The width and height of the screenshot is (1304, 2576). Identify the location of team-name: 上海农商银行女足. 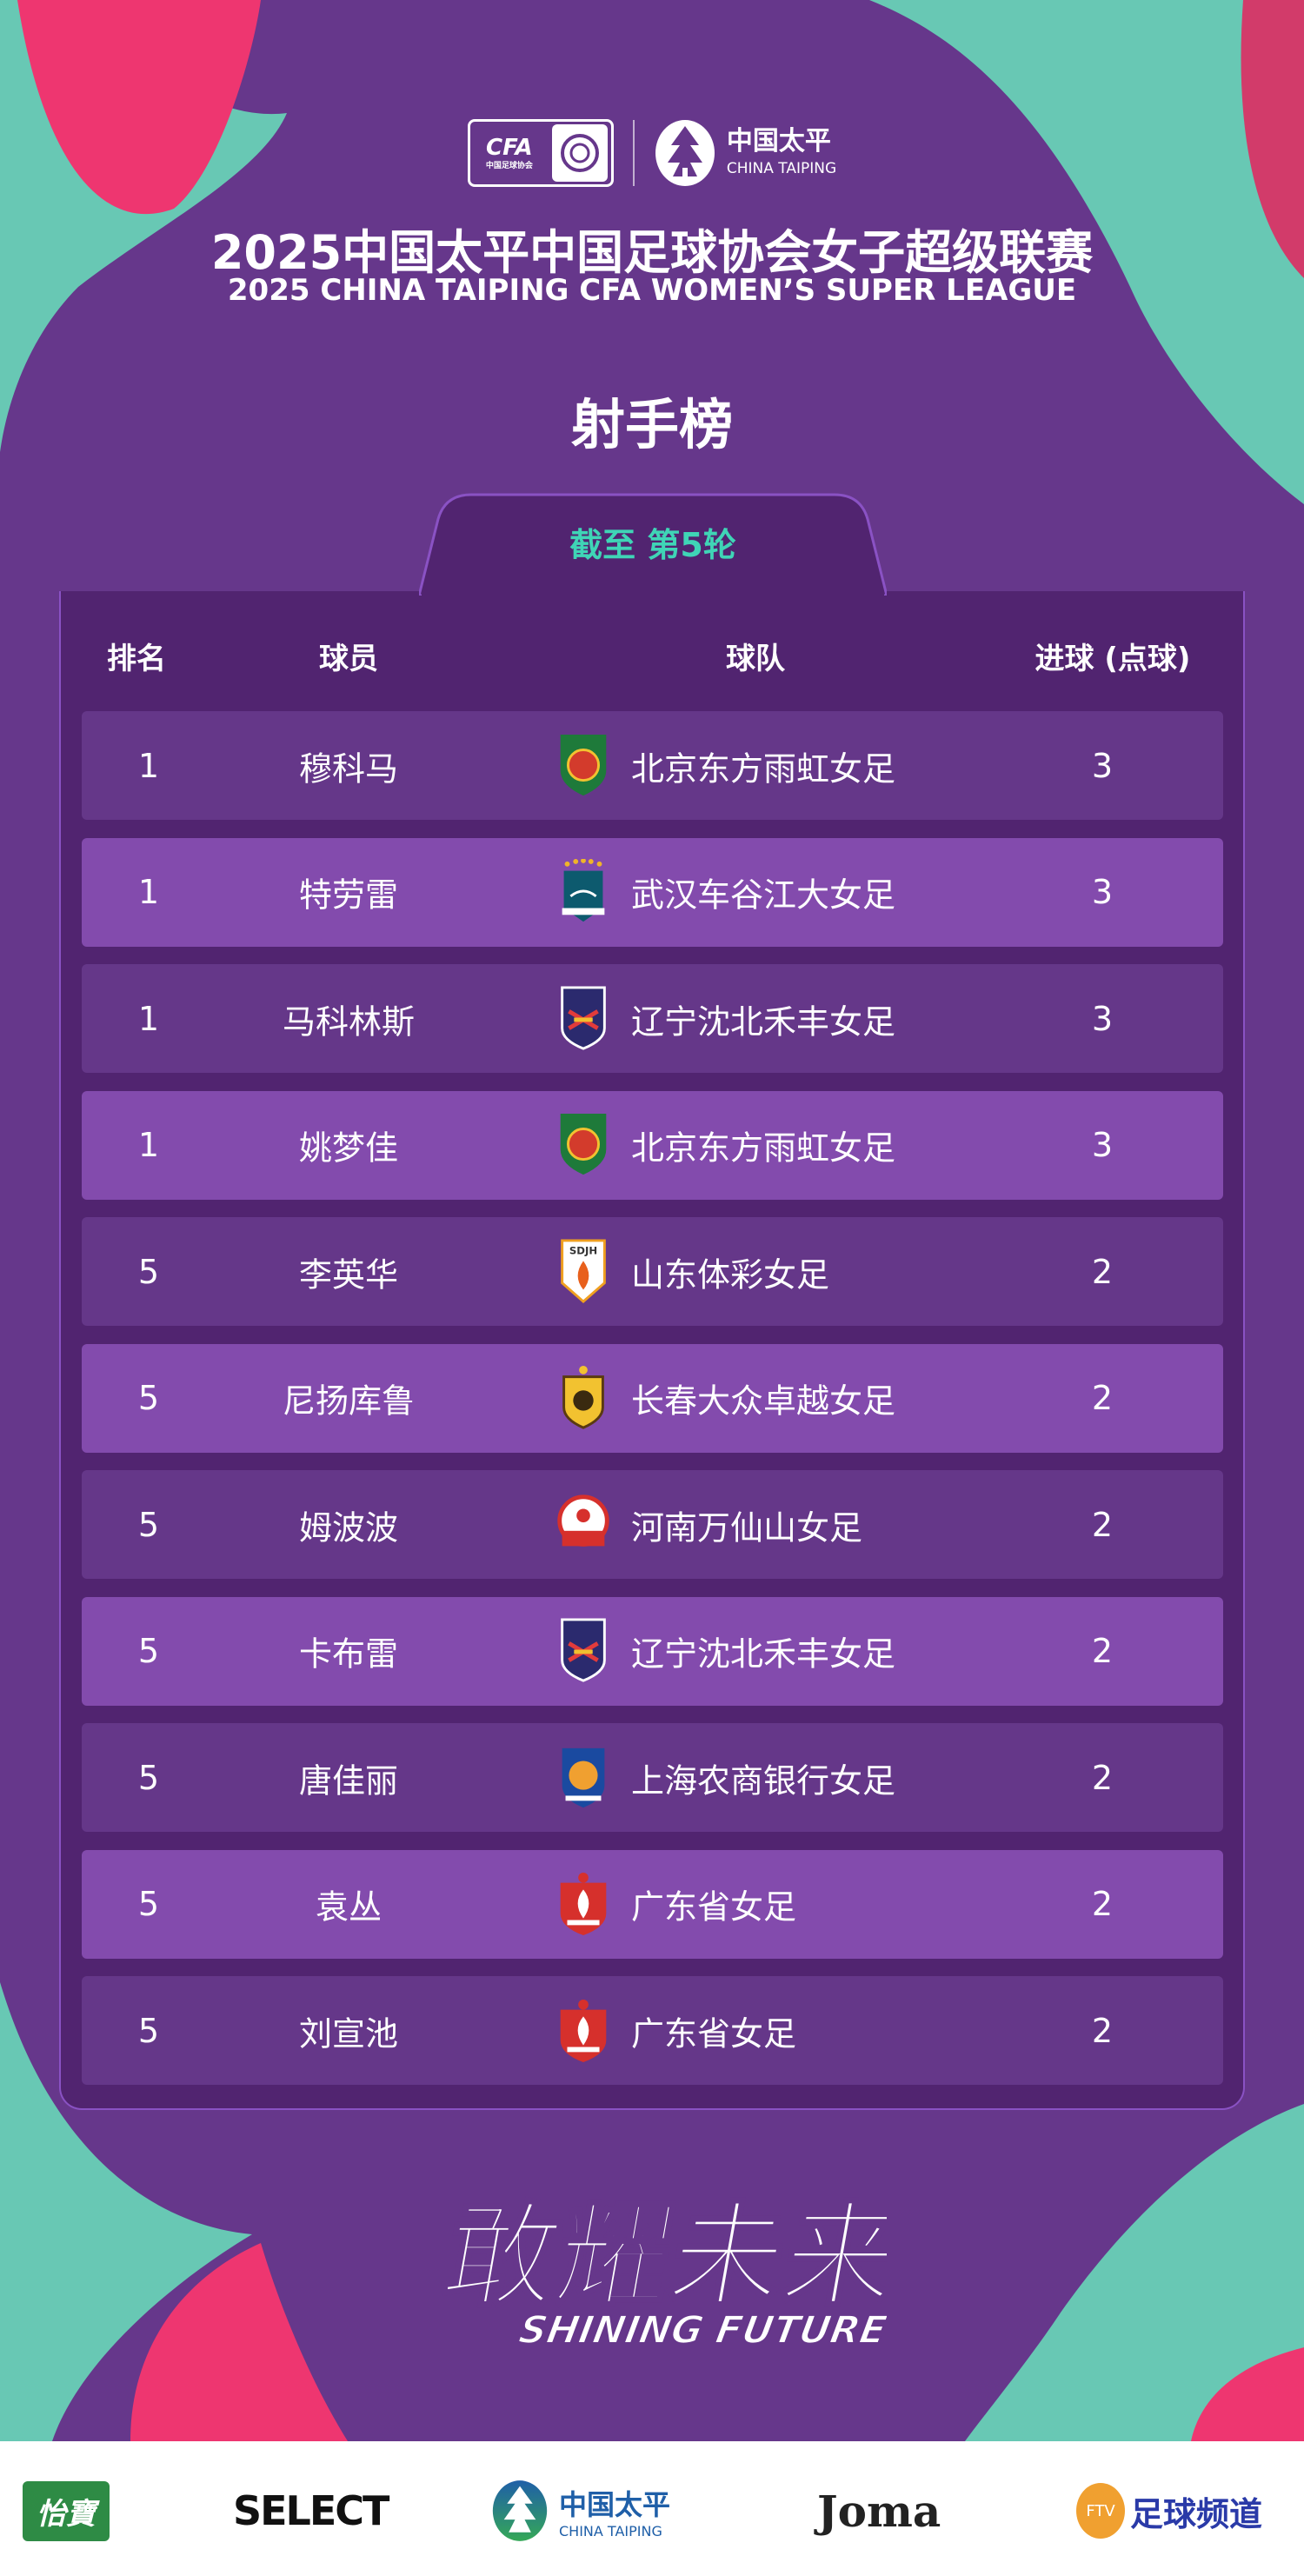
(763, 1780).